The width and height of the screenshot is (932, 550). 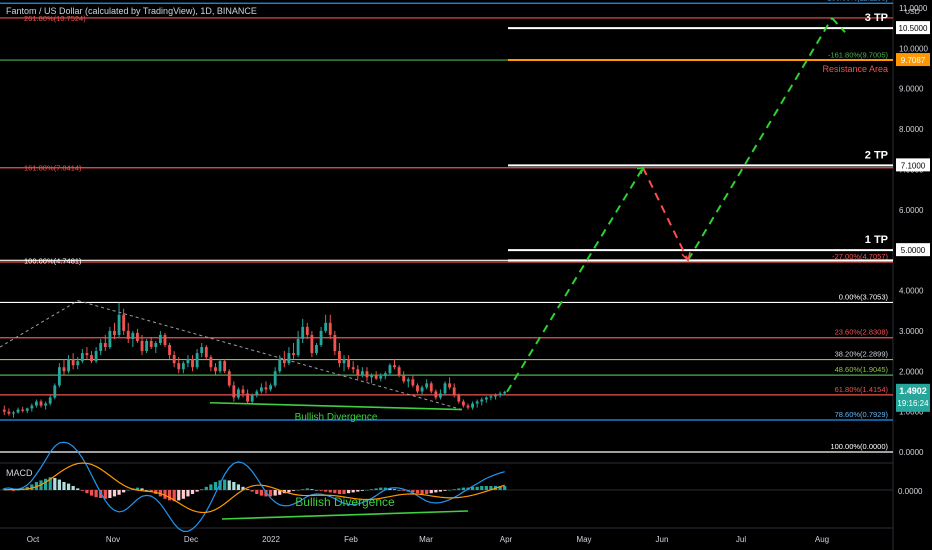 I want to click on y-tick-label: 4.0000, so click(x=911, y=291).